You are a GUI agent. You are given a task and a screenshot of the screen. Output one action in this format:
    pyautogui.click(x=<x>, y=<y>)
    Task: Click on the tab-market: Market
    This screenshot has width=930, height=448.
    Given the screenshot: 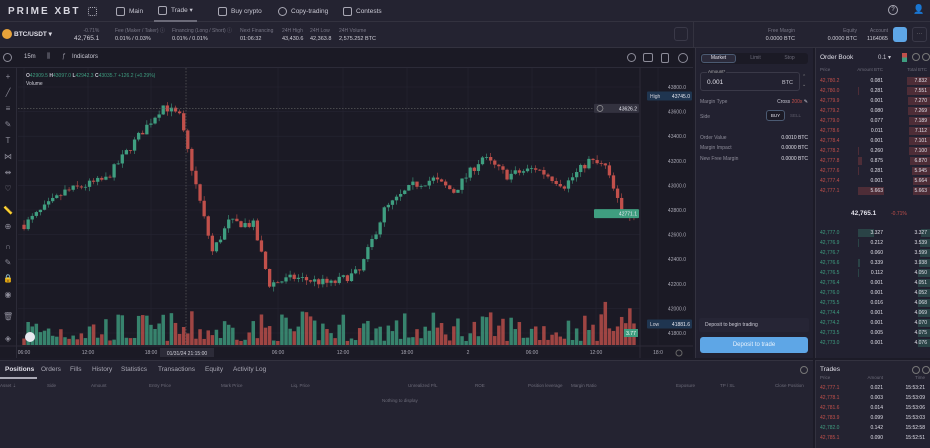 What is the action you would take?
    pyautogui.click(x=718, y=58)
    